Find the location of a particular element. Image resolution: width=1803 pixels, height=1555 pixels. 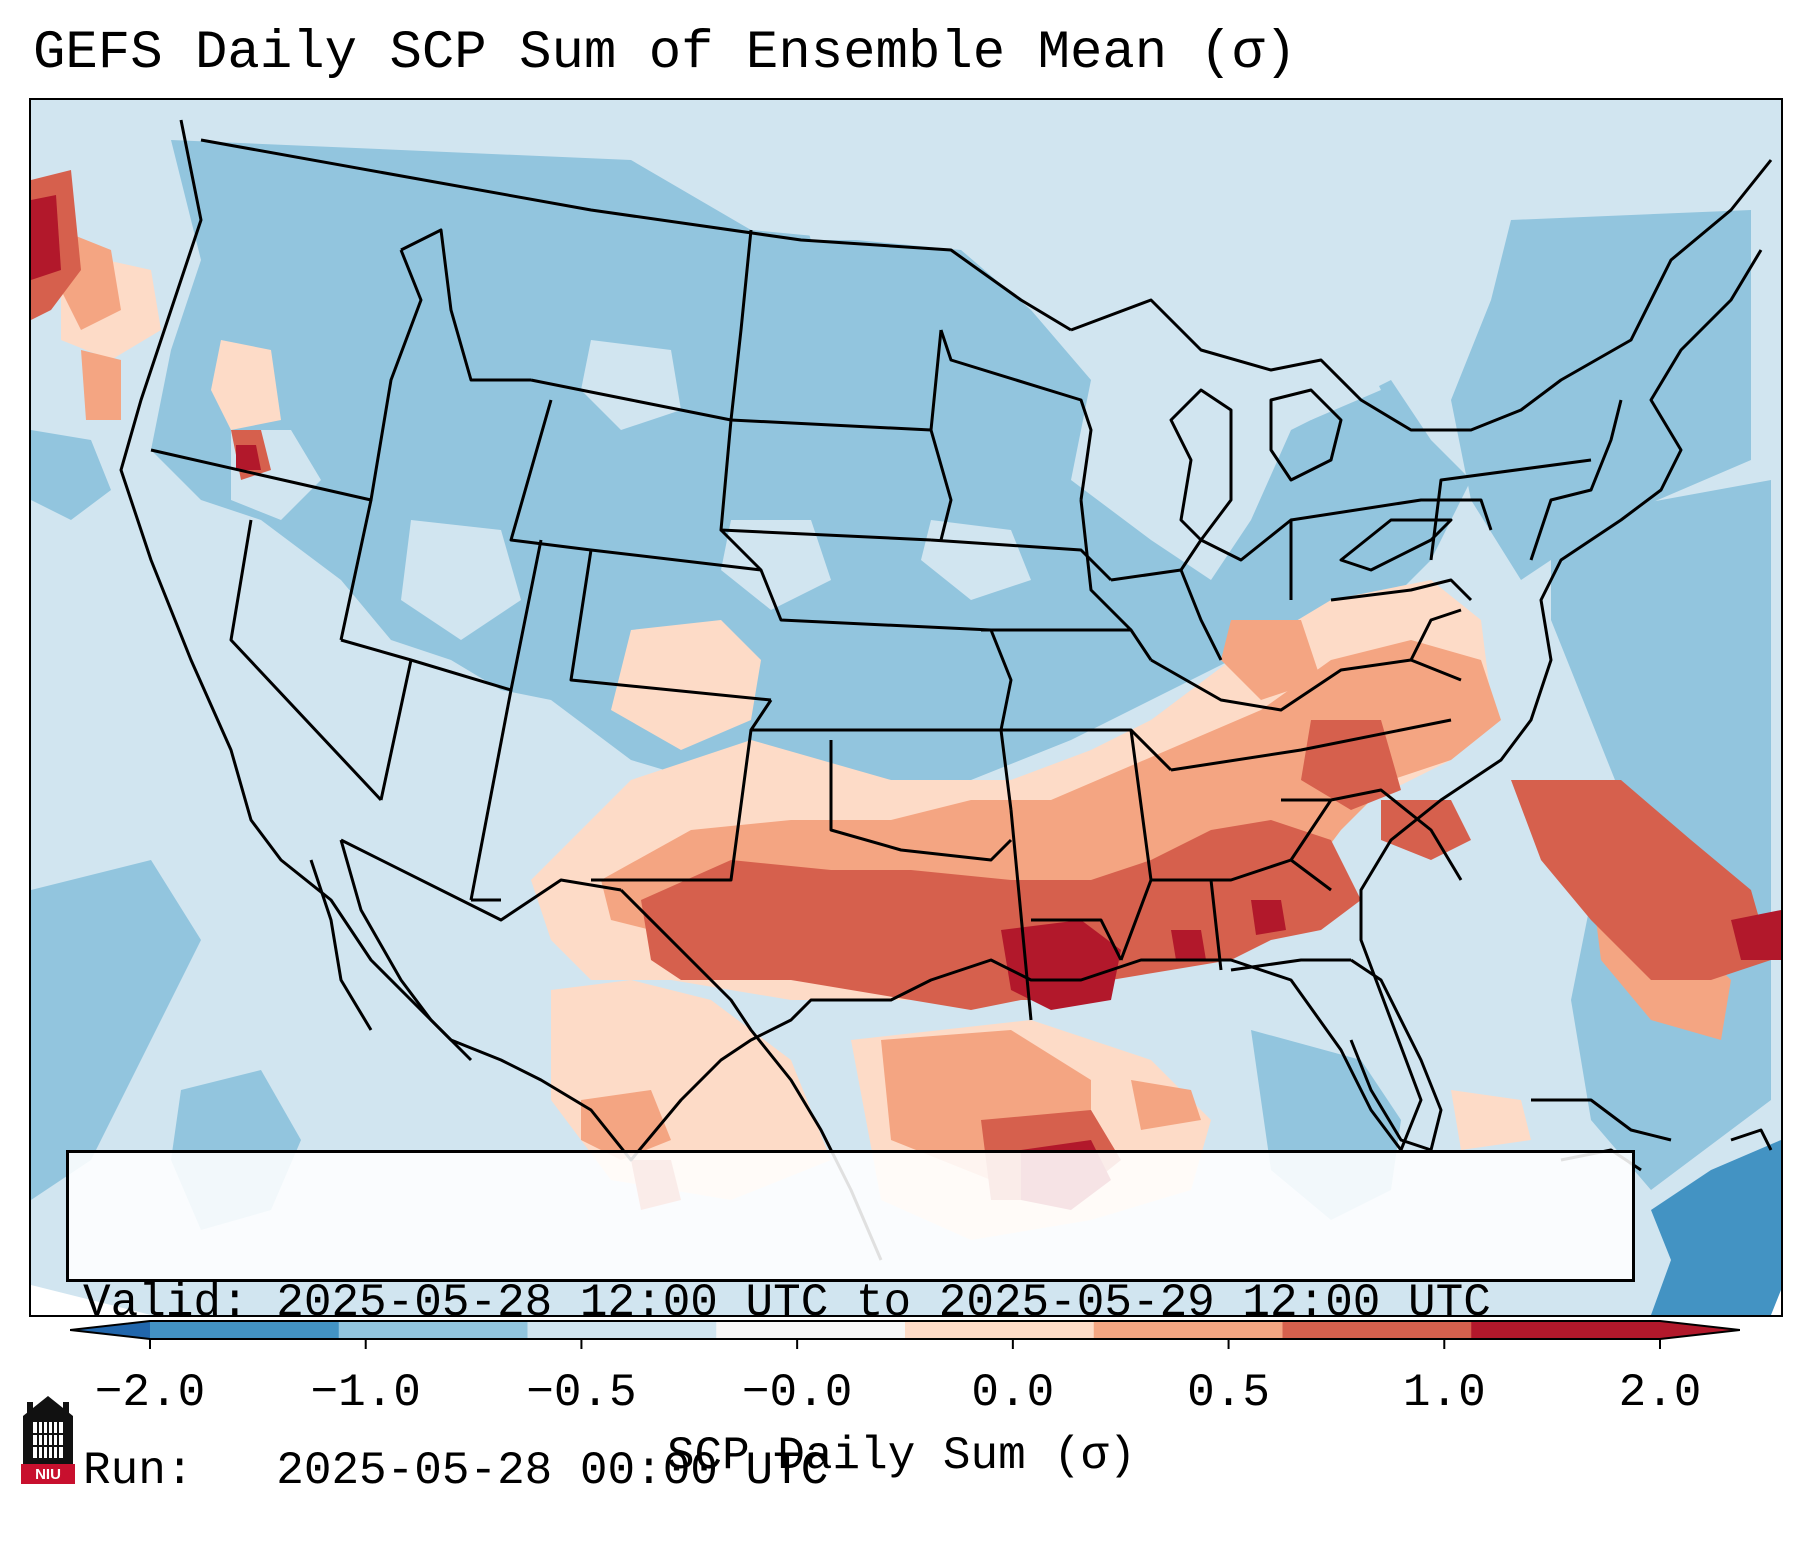

colorbar-tick-label: 0.0 is located at coordinates (1013, 1393).